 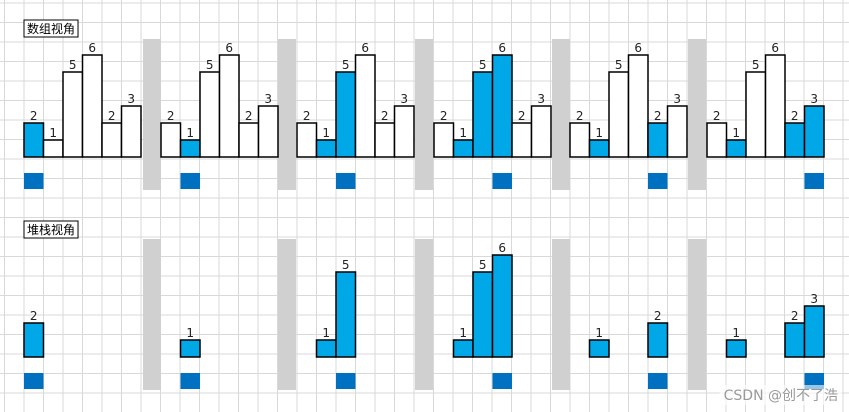 I want to click on frame-5: 12, so click(x=628, y=349).